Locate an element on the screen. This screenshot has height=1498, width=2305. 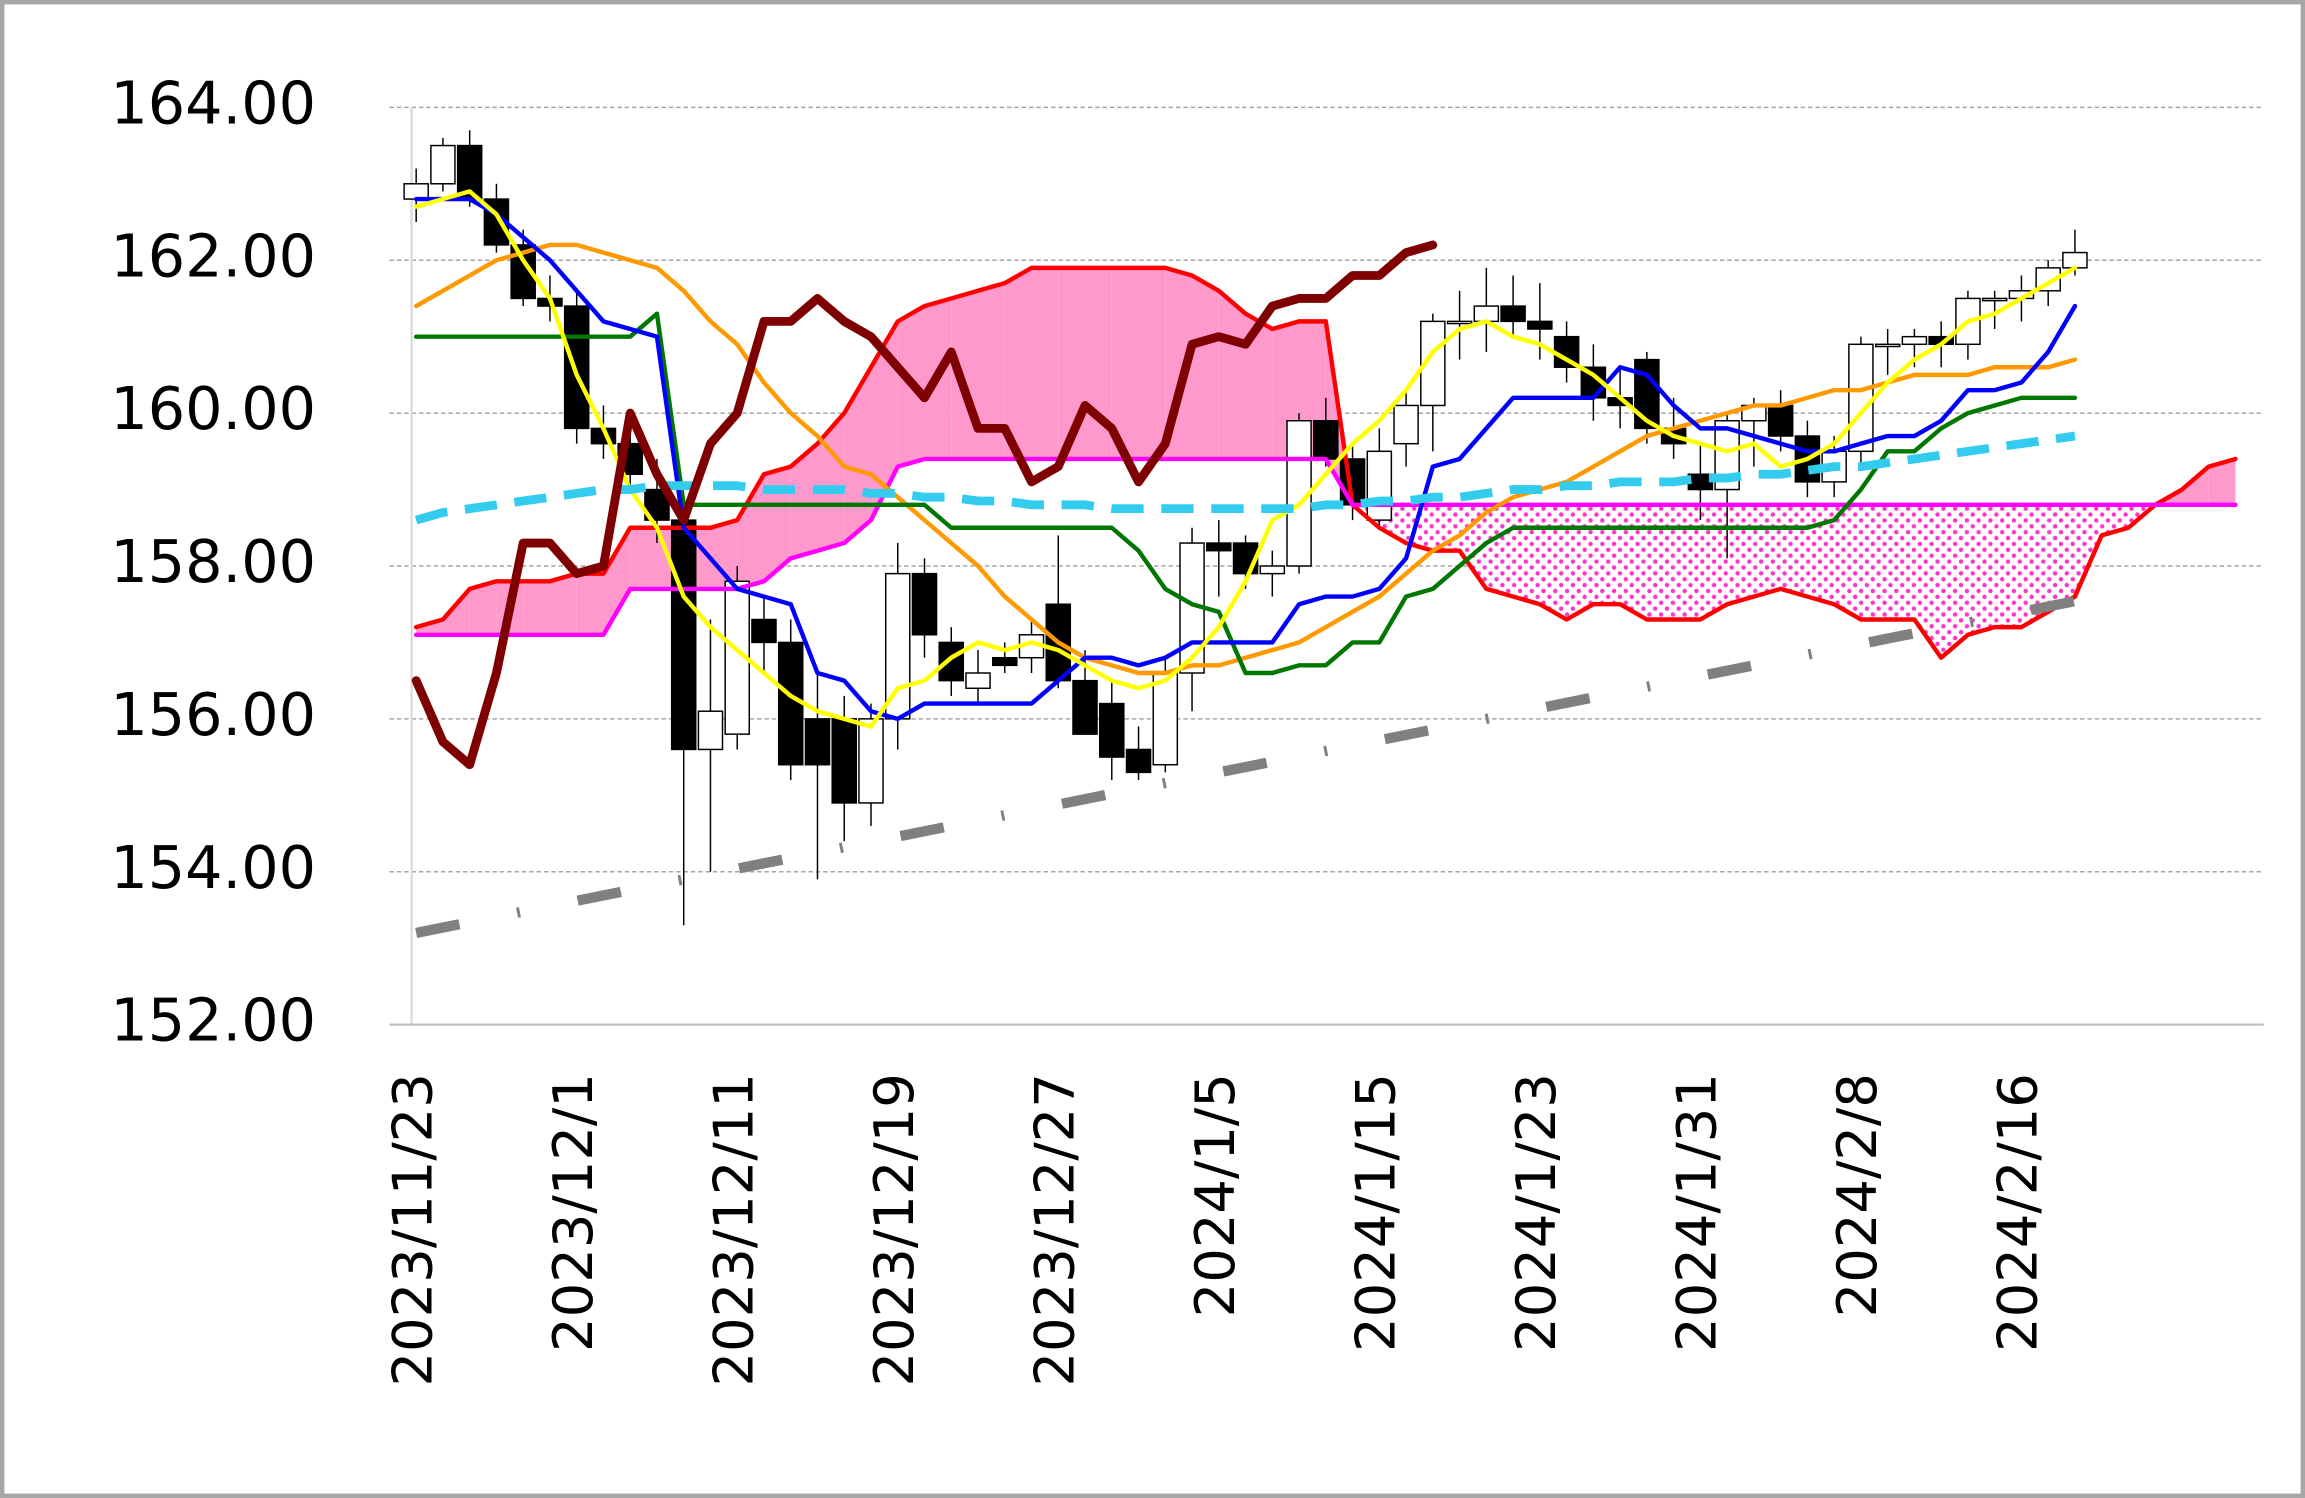
x-tick-label: 2023/12/11 is located at coordinates (733, 1229).